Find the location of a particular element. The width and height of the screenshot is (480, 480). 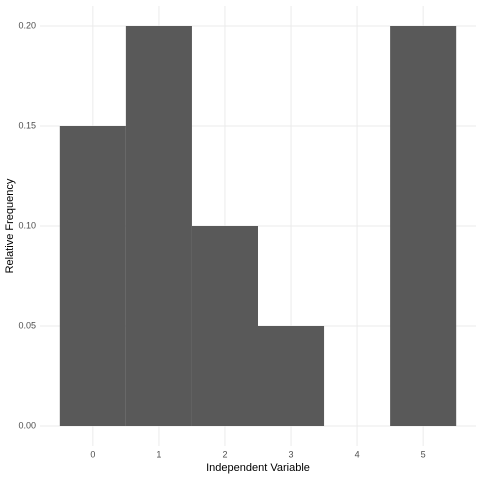

x-tick-label: 3 is located at coordinates (291, 454).